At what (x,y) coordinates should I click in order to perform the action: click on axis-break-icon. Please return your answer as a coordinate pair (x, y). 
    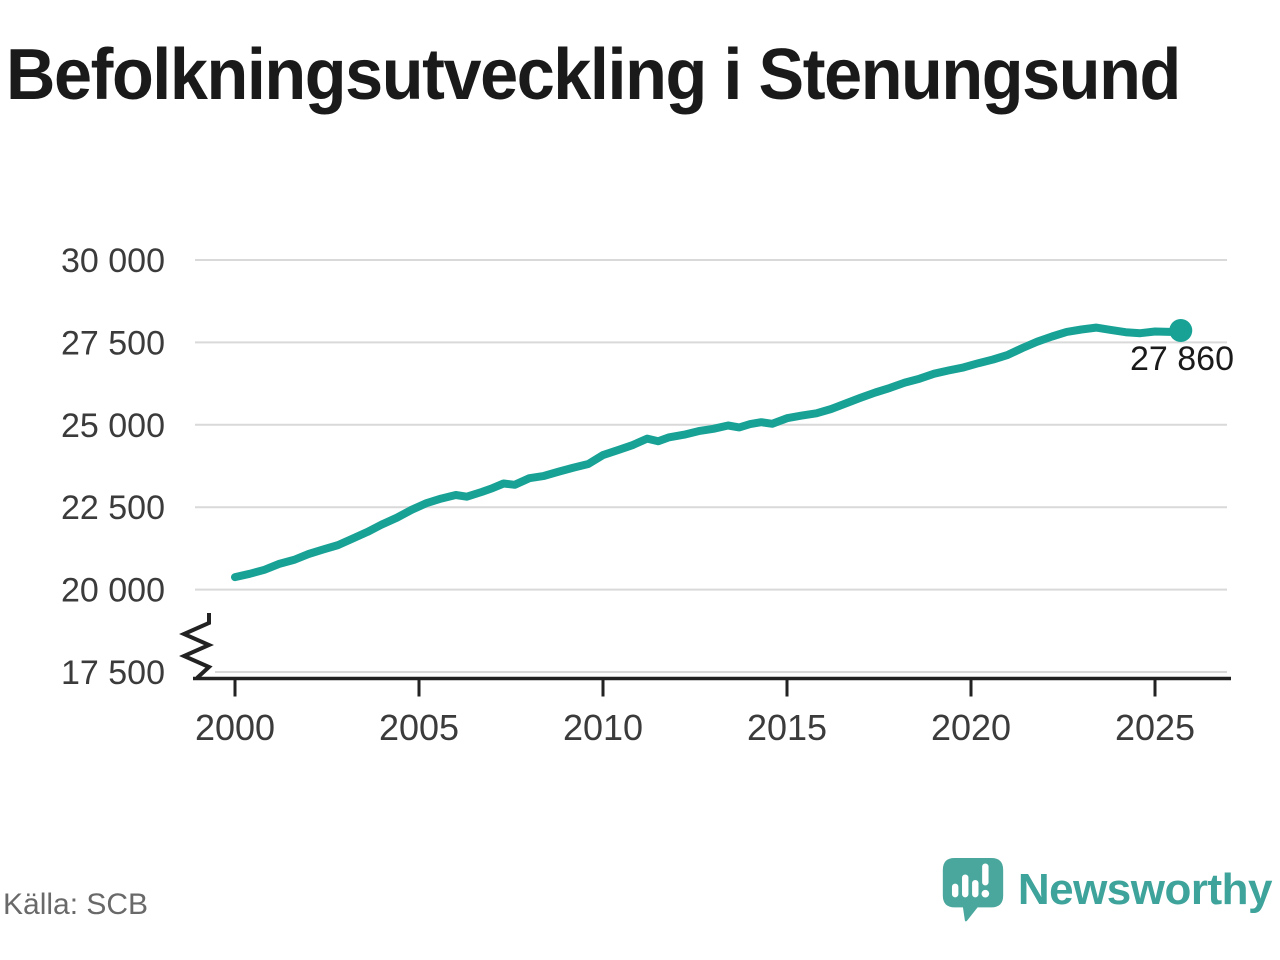
    Looking at the image, I should click on (196, 646).